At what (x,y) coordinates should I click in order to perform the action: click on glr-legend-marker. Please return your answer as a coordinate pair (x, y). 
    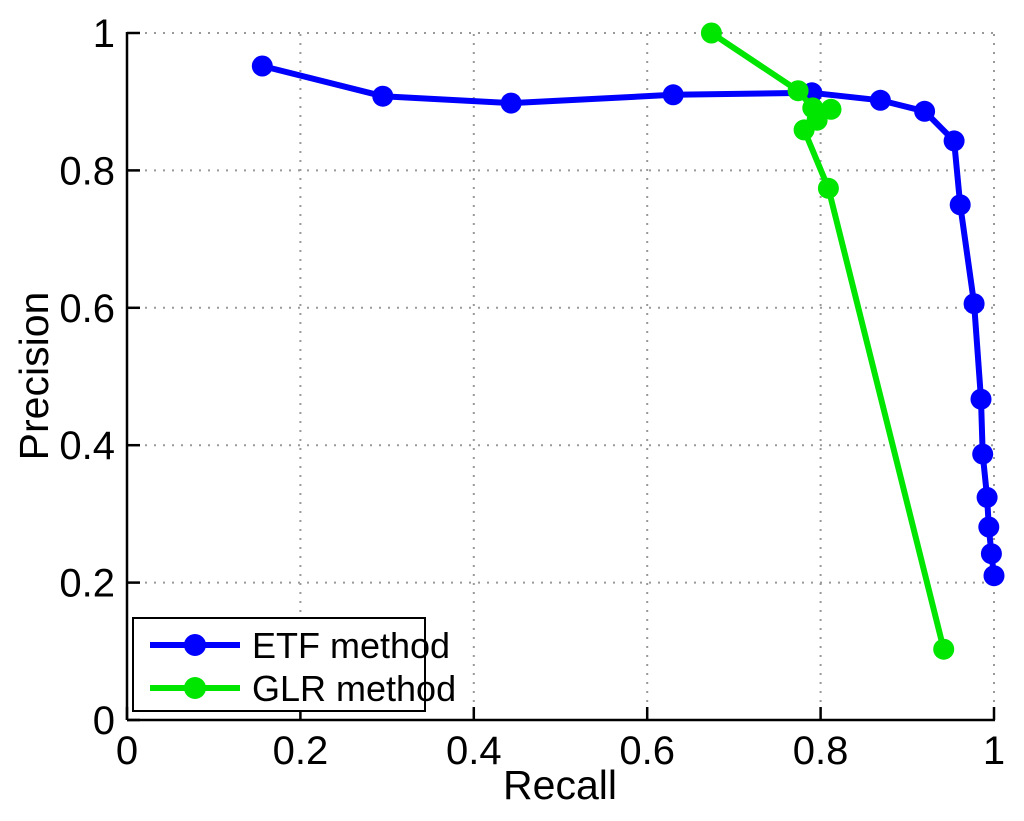
    Looking at the image, I should click on (195, 688).